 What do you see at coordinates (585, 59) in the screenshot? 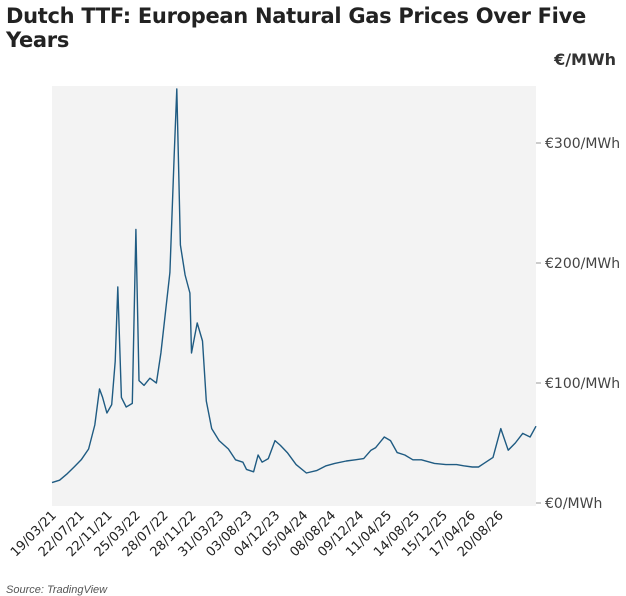
I see `unit-label: €/MWh` at bounding box center [585, 59].